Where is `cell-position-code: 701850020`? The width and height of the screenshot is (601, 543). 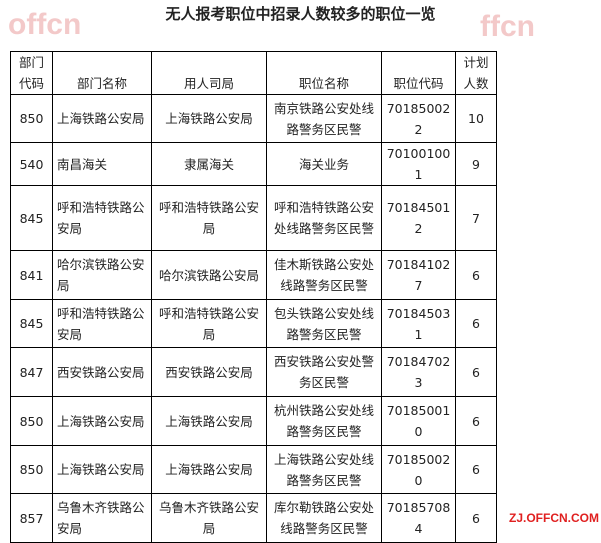 cell-position-code: 701850020 is located at coordinates (418, 469).